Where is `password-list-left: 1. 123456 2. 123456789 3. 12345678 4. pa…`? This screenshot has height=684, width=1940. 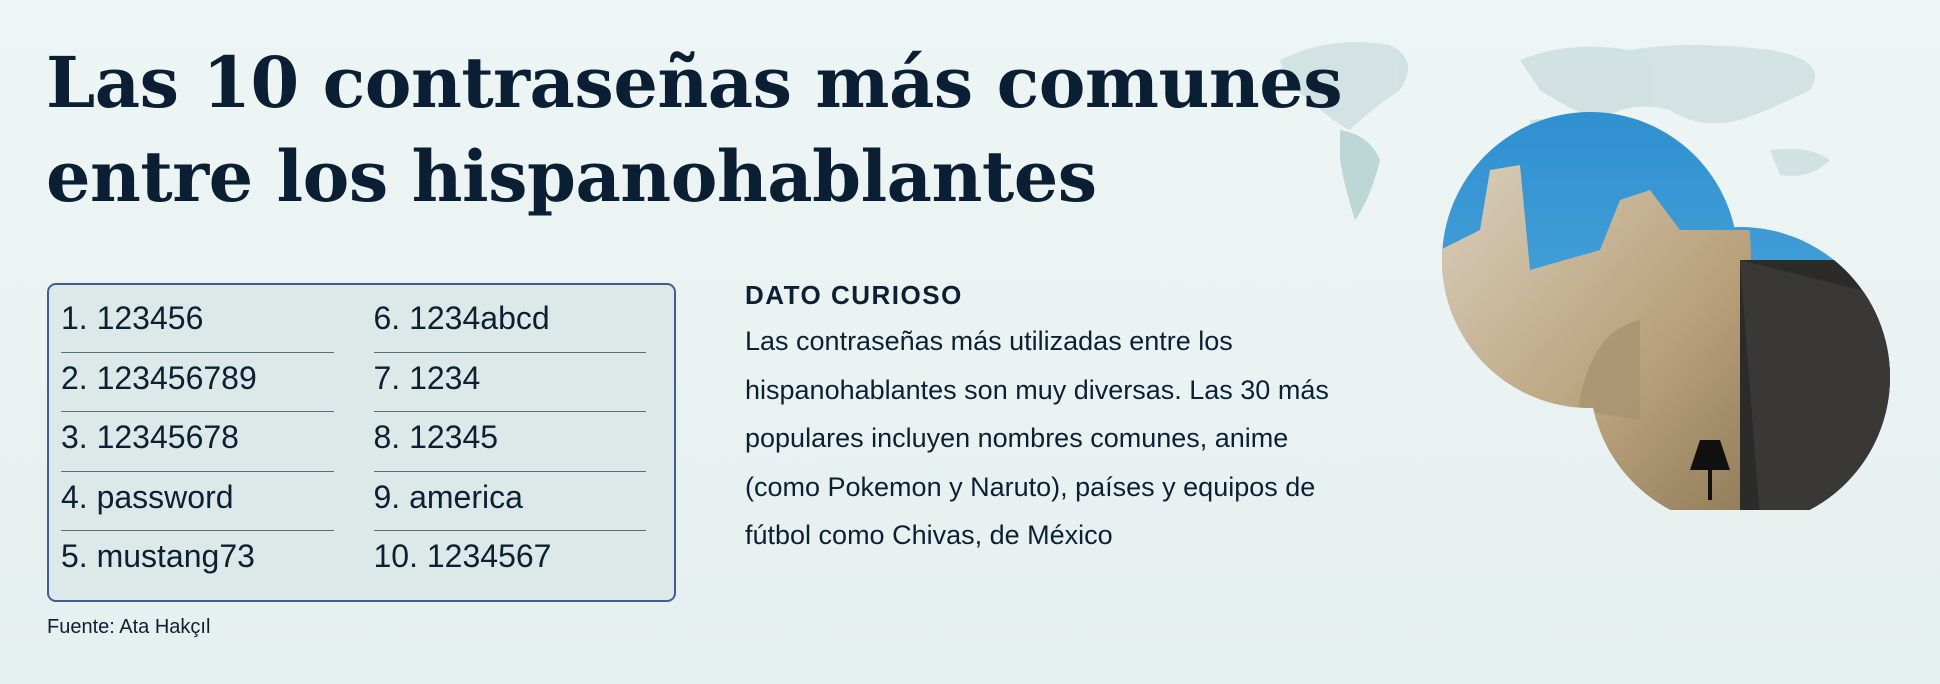
password-list-left: 1. 123456 2. 123456789 3. 12345678 4. pa… is located at coordinates (197, 446).